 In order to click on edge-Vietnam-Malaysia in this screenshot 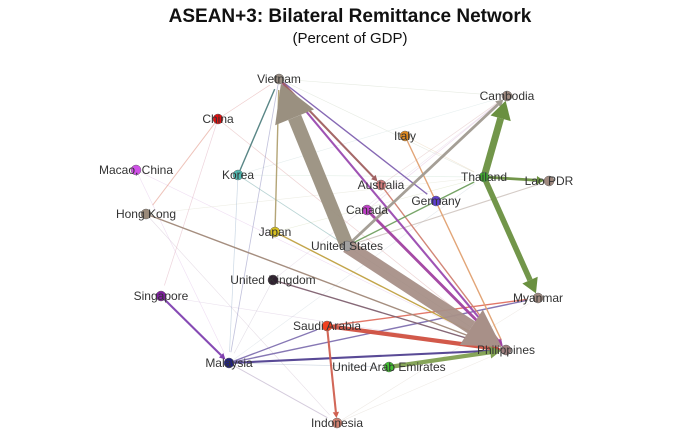, I will do `click(255, 215)`.